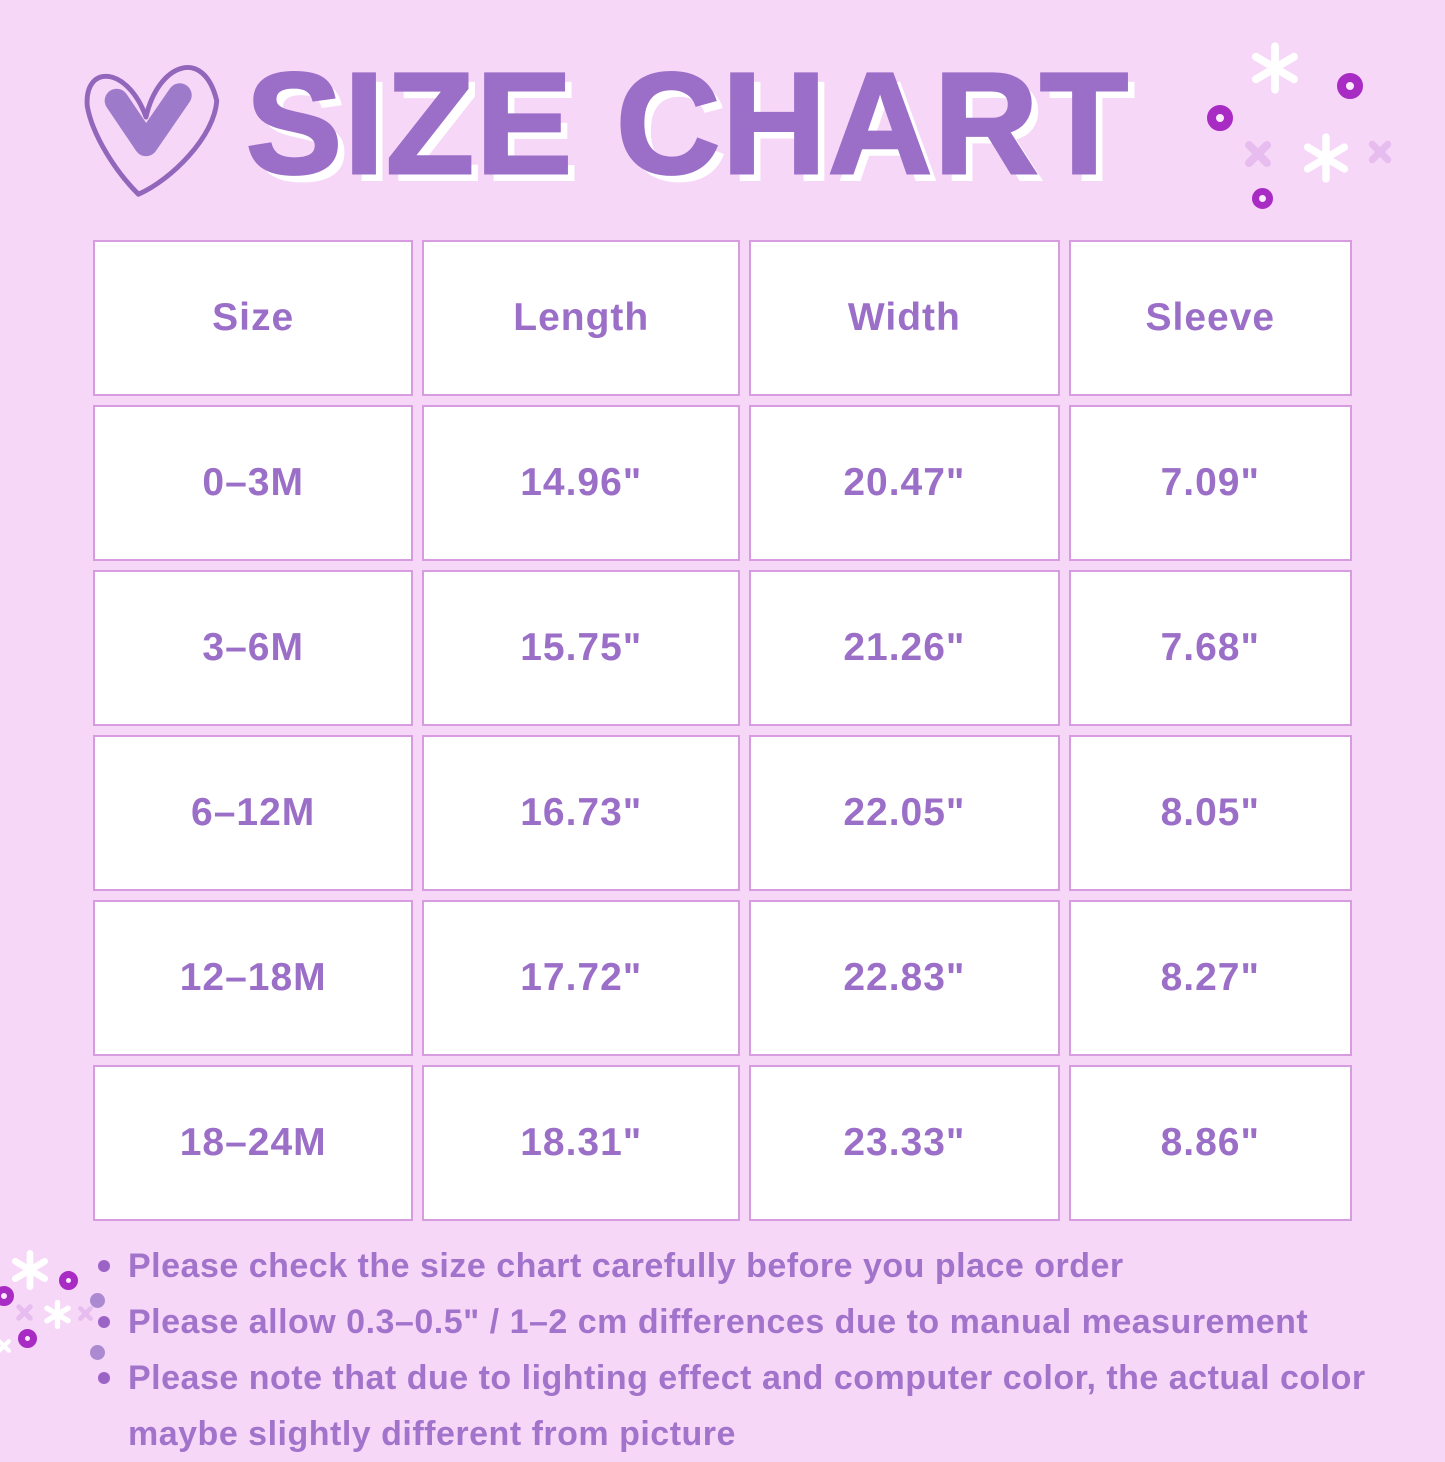 Image resolution: width=1445 pixels, height=1462 pixels. Describe the element at coordinates (904, 483) in the screenshot. I see `width-cell: 20.47"` at that location.